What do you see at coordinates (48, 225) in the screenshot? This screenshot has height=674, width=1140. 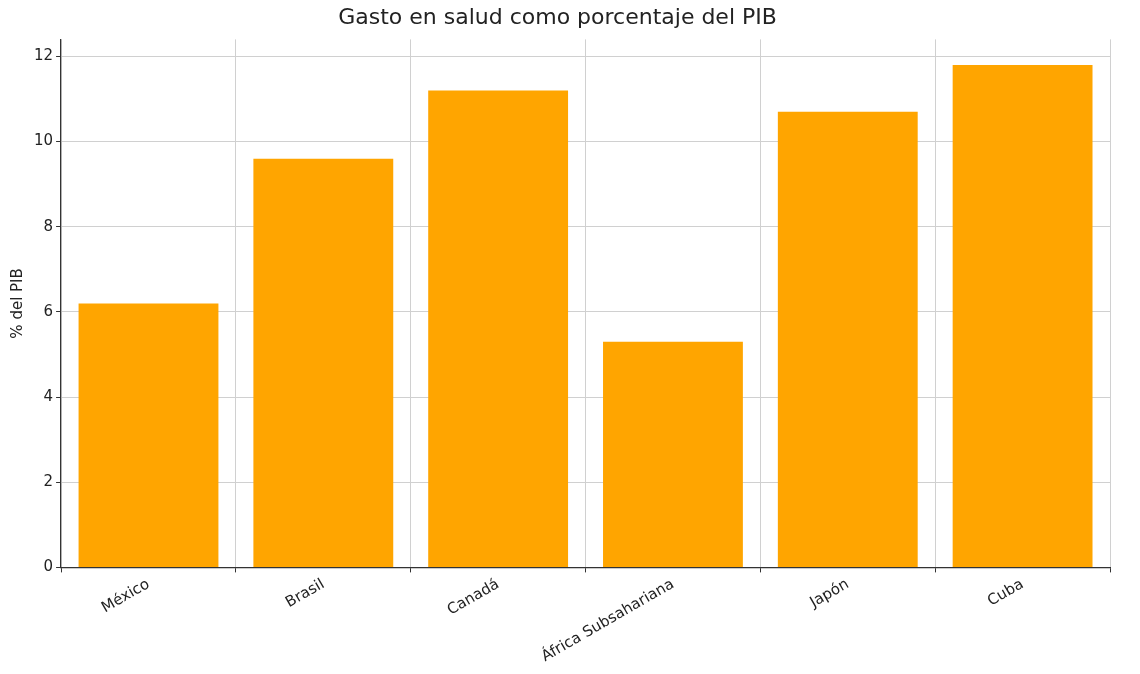 I see `y-tick-label: 8` at bounding box center [48, 225].